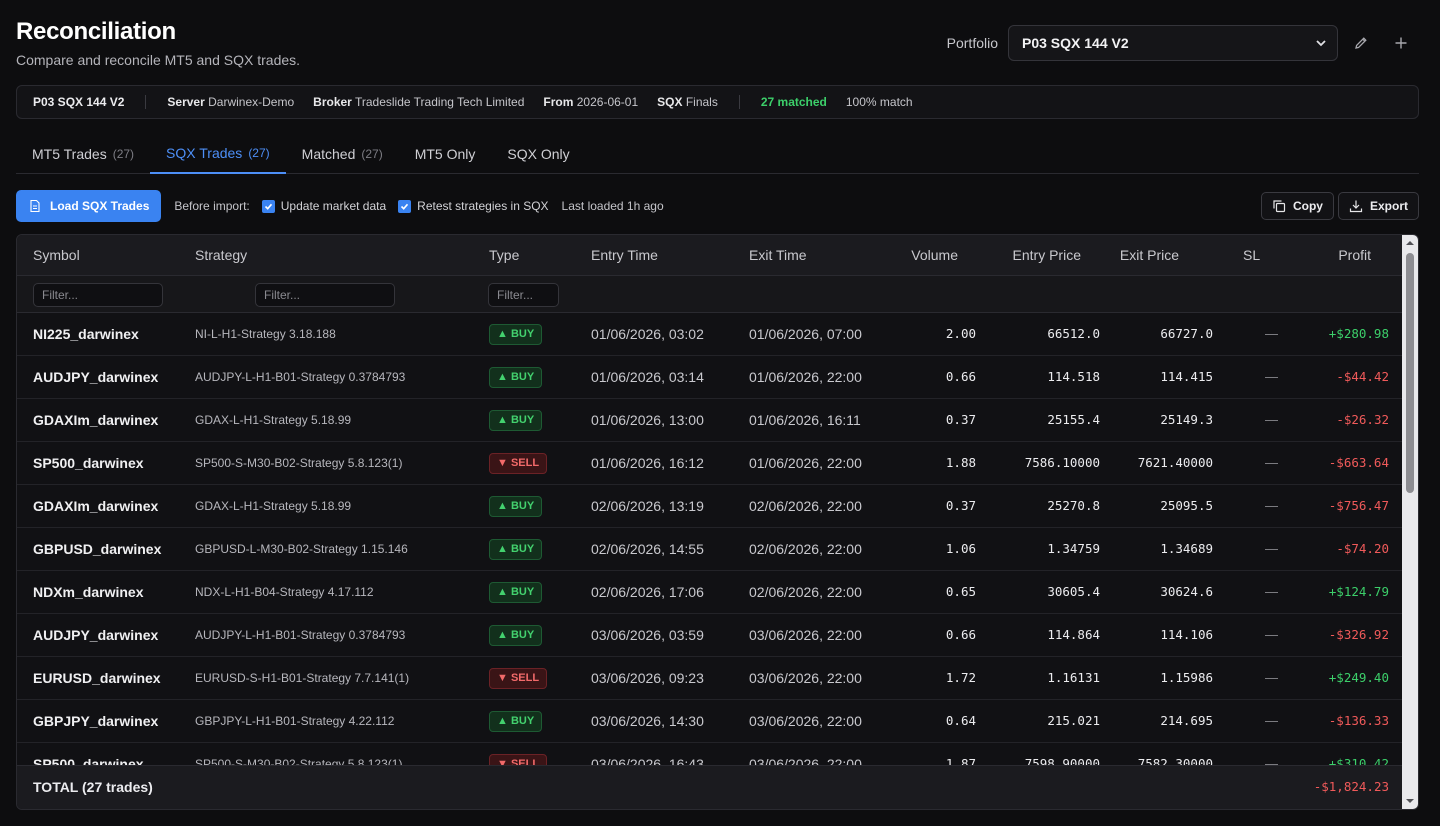 This screenshot has height=826, width=1440. What do you see at coordinates (1186, 548) in the screenshot?
I see `exit-price-cell: 1.34689` at bounding box center [1186, 548].